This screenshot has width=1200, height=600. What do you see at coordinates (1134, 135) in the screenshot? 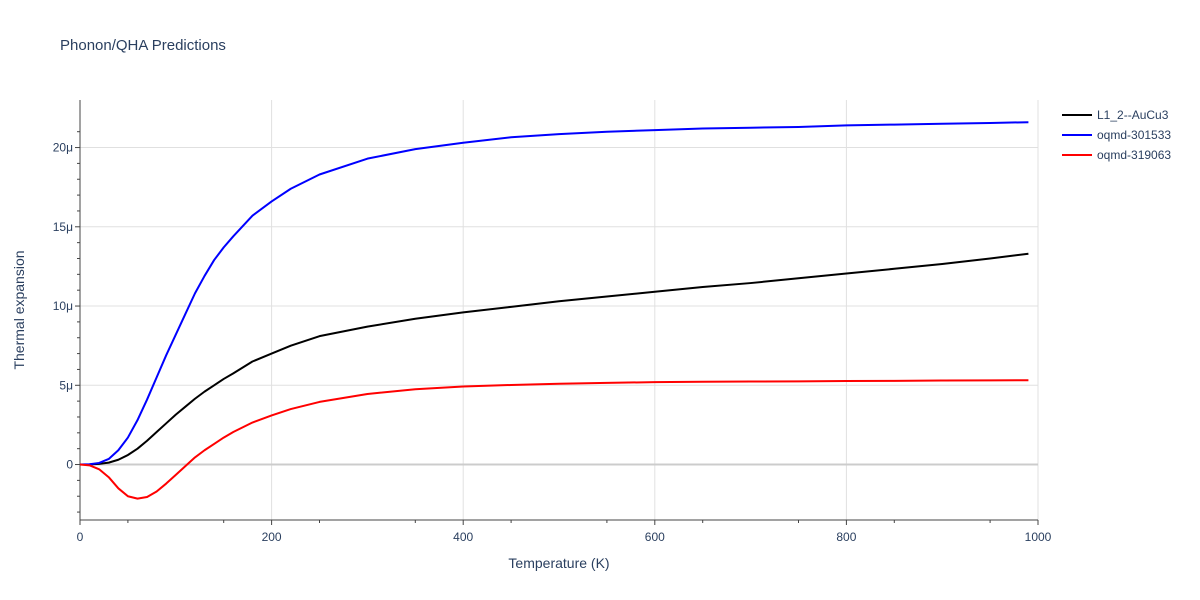
I see `legend-label: oqmd-301533` at bounding box center [1134, 135].